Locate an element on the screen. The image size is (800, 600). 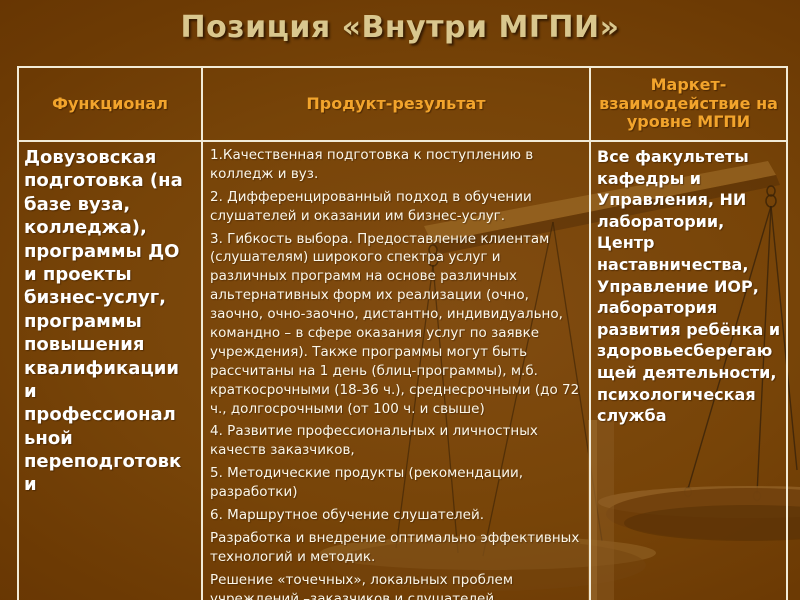
column-header-market-interaction: Маркет-взаимодействие на уровне МГПИ is located at coordinates (688, 104).